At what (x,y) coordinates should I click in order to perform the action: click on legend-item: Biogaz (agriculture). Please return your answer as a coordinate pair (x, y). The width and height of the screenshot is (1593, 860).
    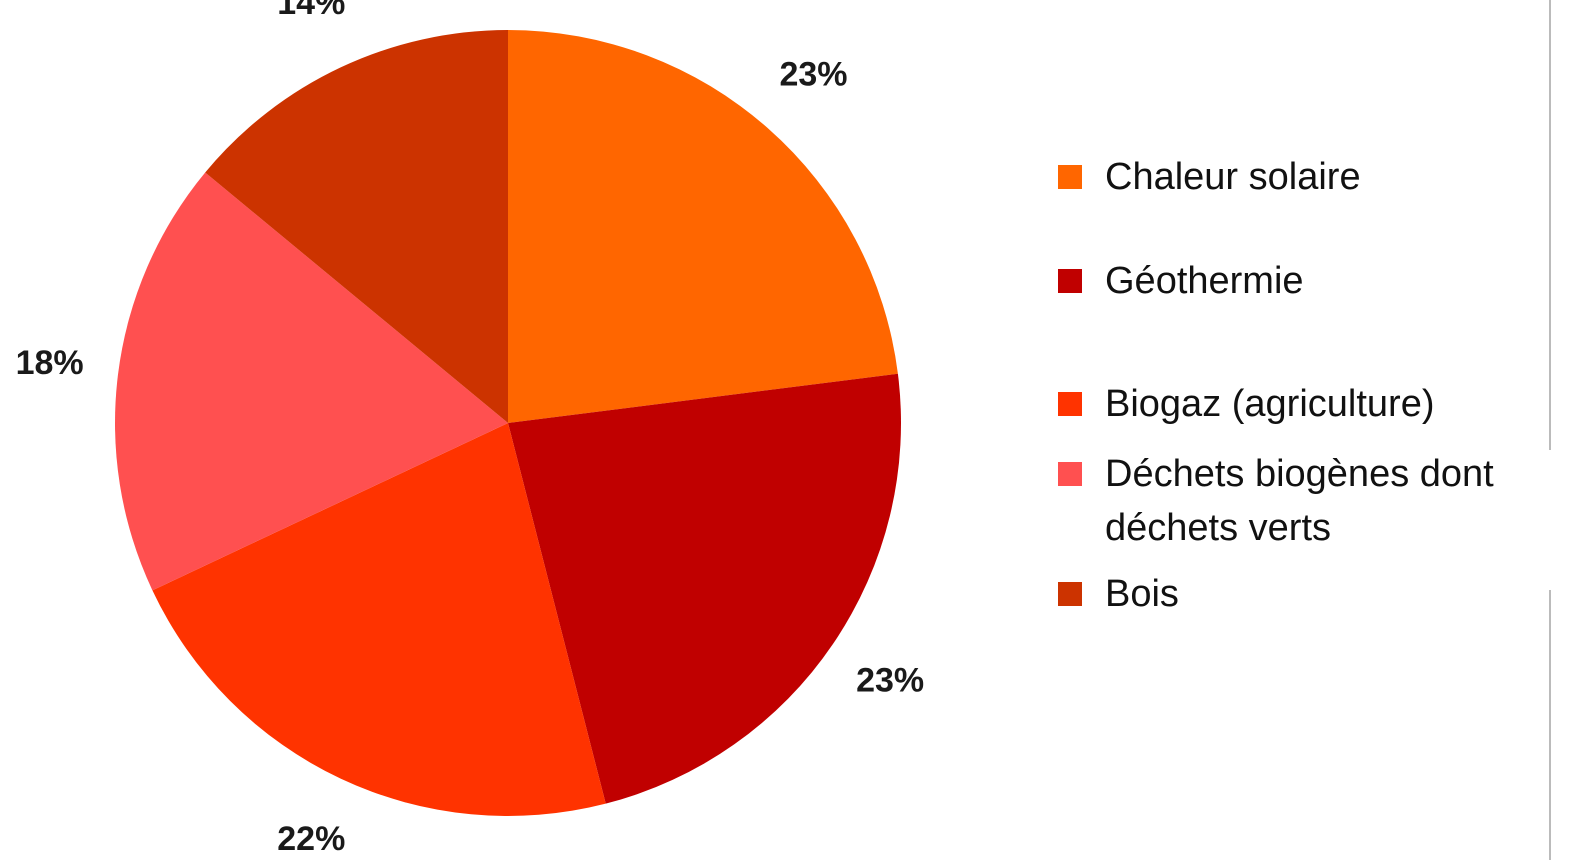
    Looking at the image, I should click on (1288, 404).